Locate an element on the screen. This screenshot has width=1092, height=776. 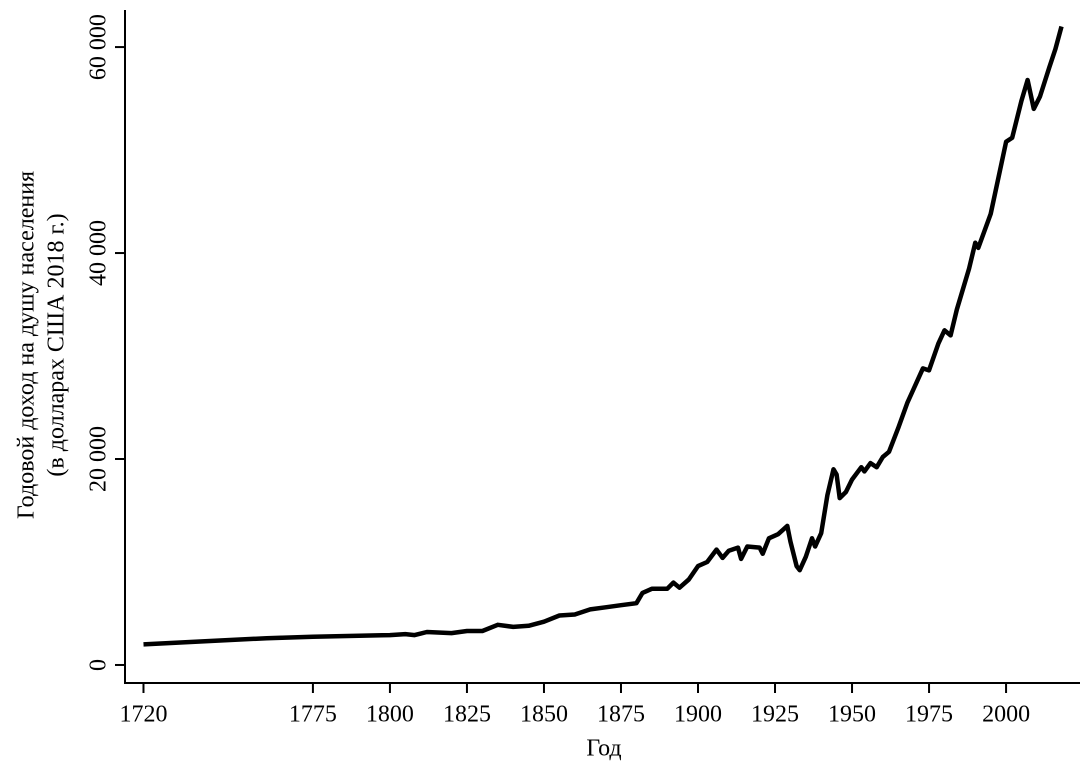
y-axis-label: (в долларах США 2018 г.) is located at coordinates (57, 344).